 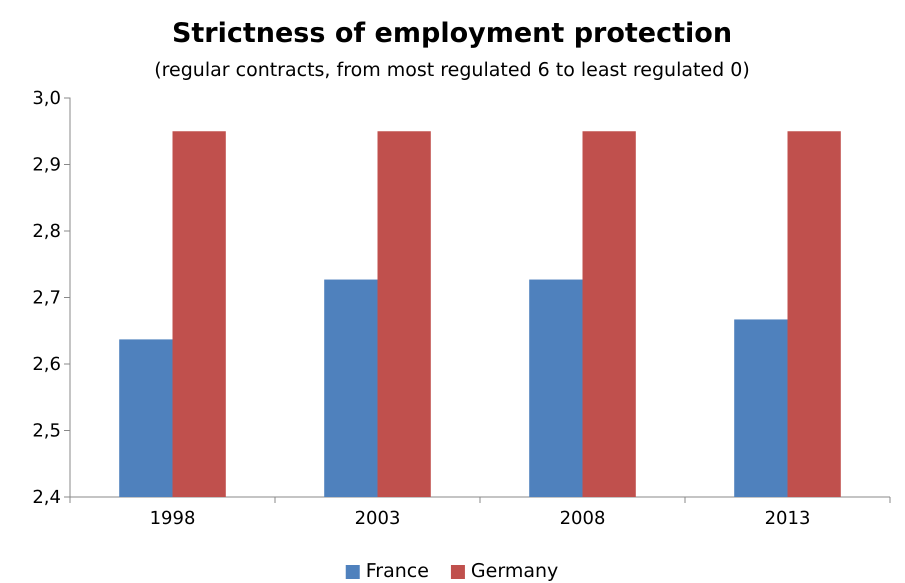 What do you see at coordinates (46, 497) in the screenshot?
I see `y-tick-label: 2,4` at bounding box center [46, 497].